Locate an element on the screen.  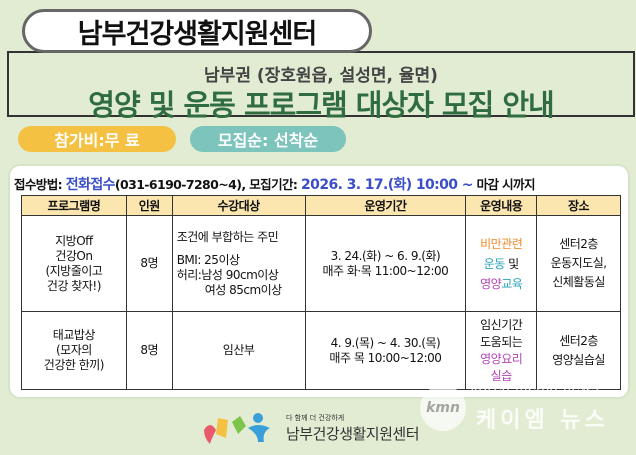
place: 센터2층 영양실습실 is located at coordinates (578, 350).